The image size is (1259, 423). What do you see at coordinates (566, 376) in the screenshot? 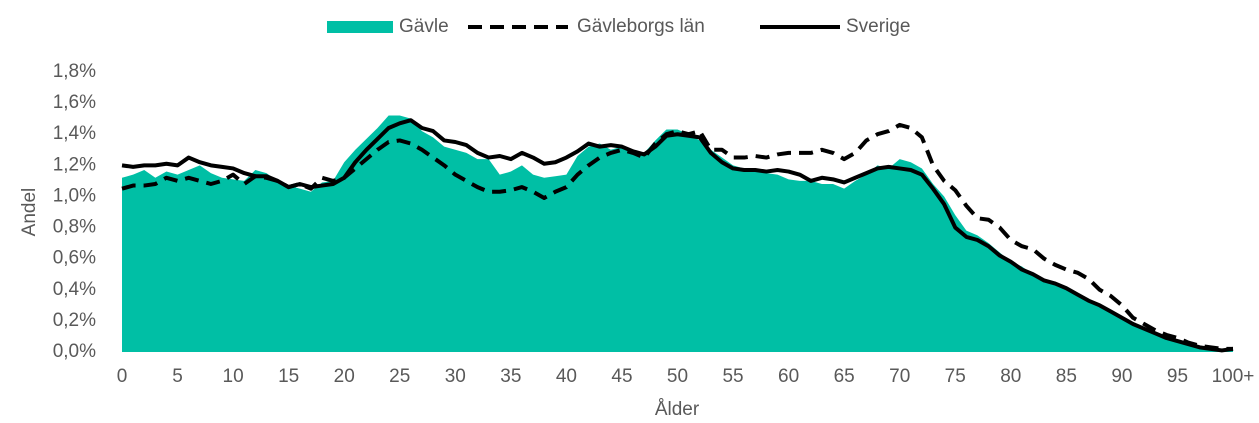
I see `x-tick-label: 40` at bounding box center [566, 376].